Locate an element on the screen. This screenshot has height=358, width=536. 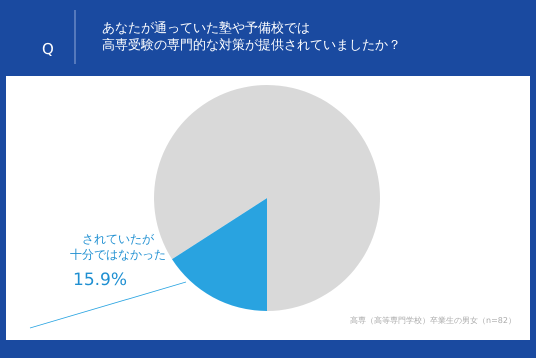
slice-label: されていたが十分ではなかった is located at coordinates (118, 247).